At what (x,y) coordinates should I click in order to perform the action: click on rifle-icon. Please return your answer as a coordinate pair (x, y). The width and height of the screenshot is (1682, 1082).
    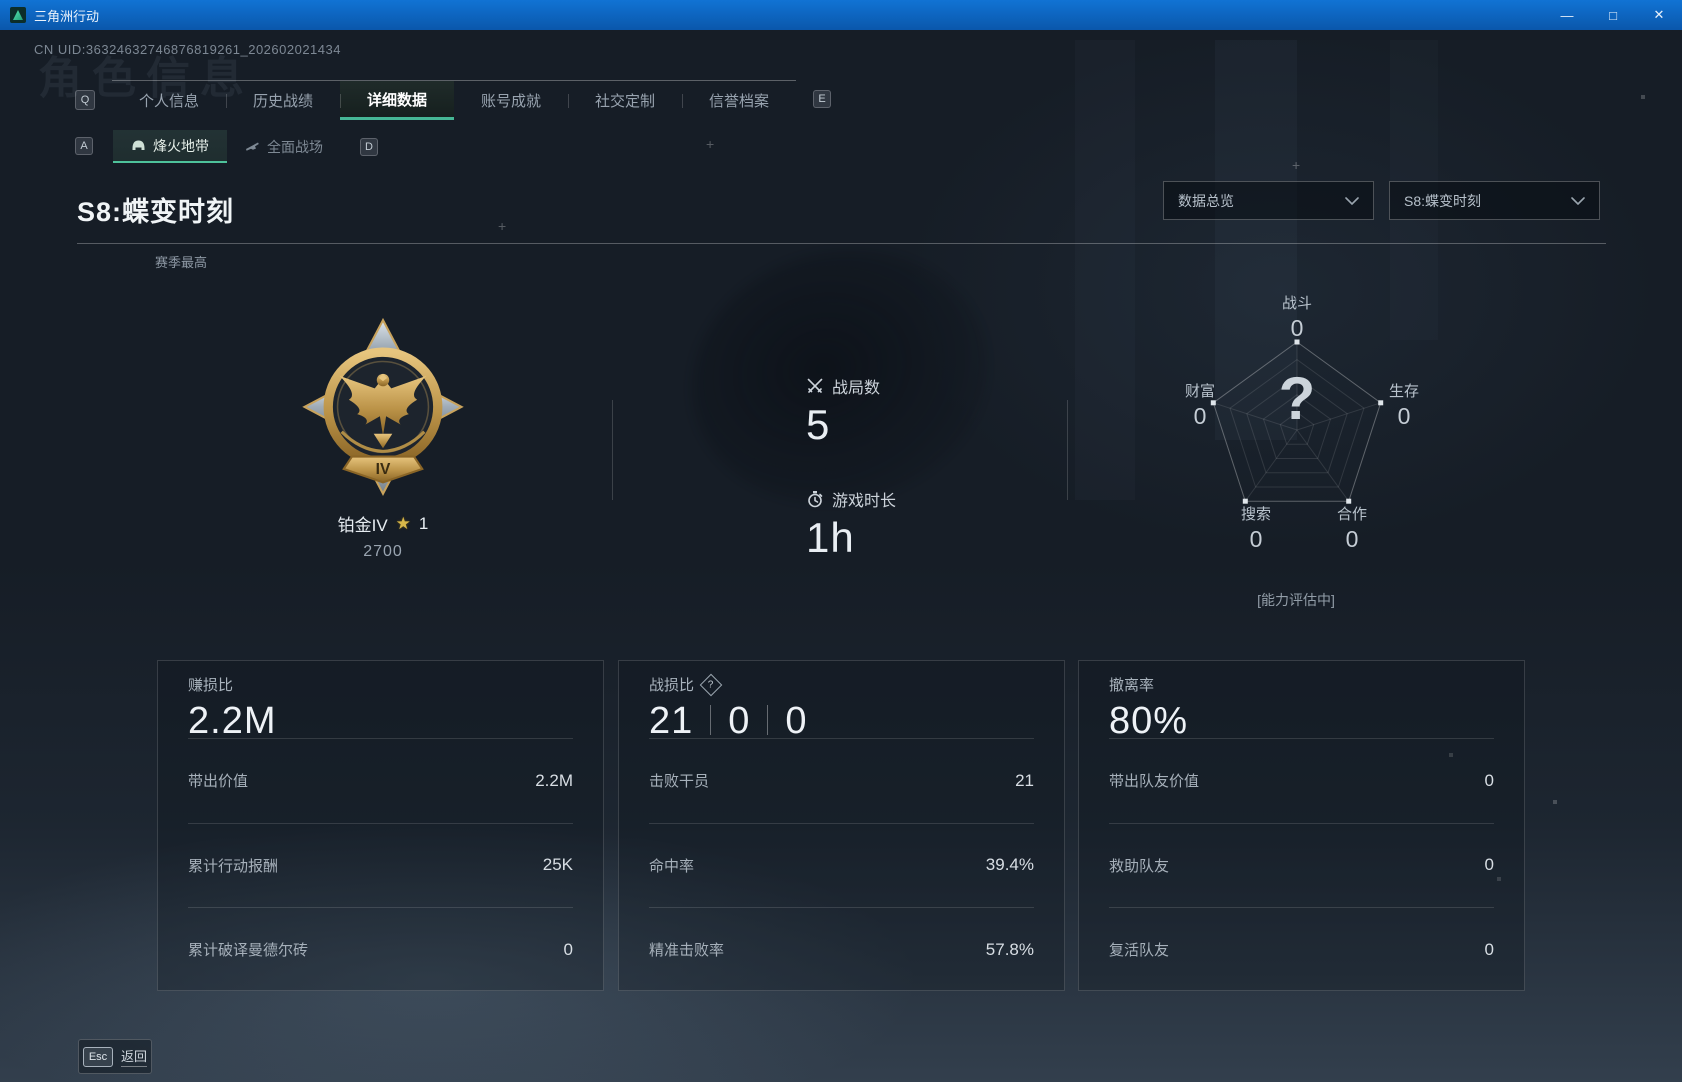
    Looking at the image, I should click on (252, 147).